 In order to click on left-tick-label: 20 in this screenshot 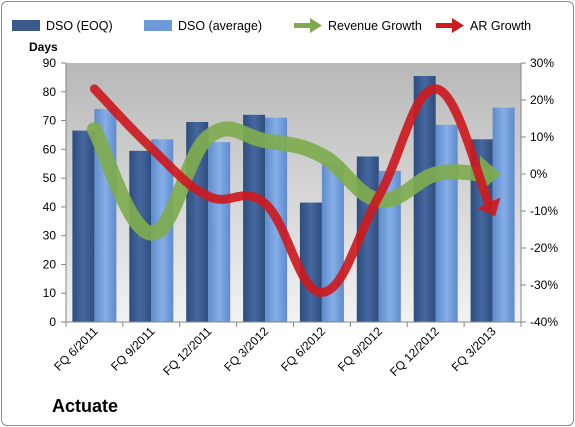, I will do `click(50, 264)`.